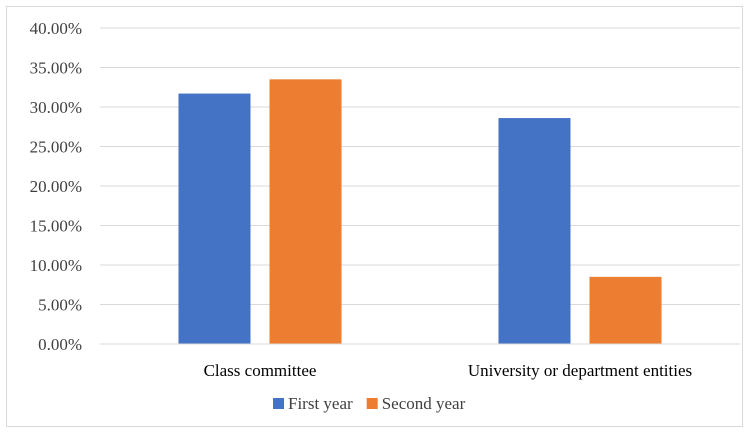 This screenshot has height=434, width=751. What do you see at coordinates (260, 370) in the screenshot?
I see `x-category-label: Class committee` at bounding box center [260, 370].